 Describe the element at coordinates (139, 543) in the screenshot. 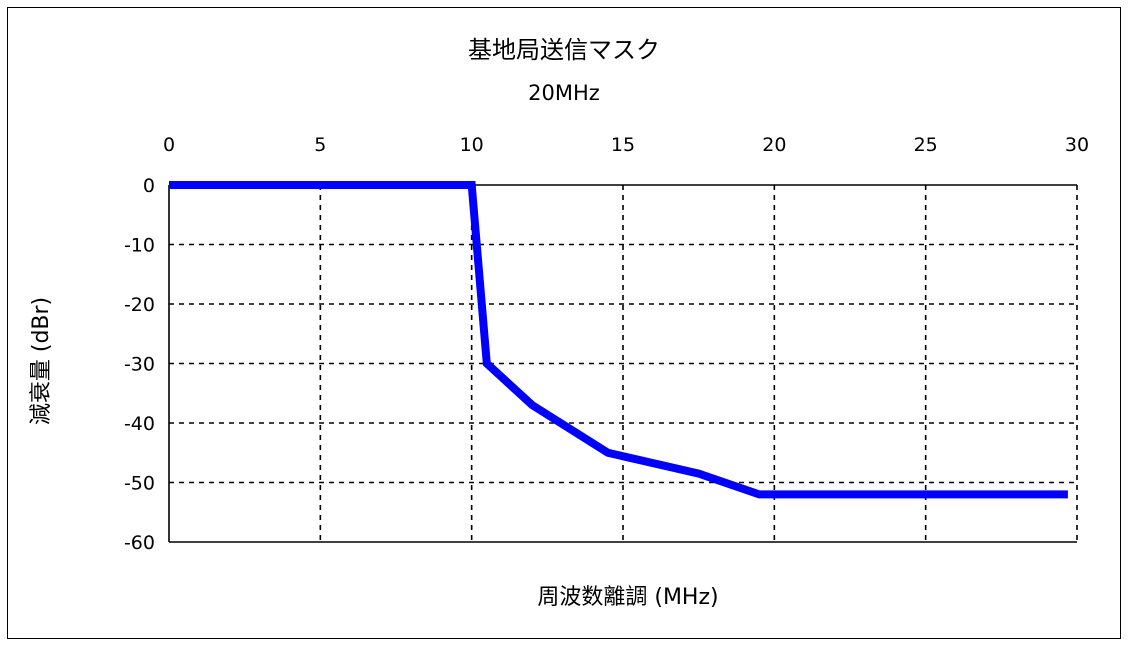

I see `y-tick-label-neg60: -60` at that location.